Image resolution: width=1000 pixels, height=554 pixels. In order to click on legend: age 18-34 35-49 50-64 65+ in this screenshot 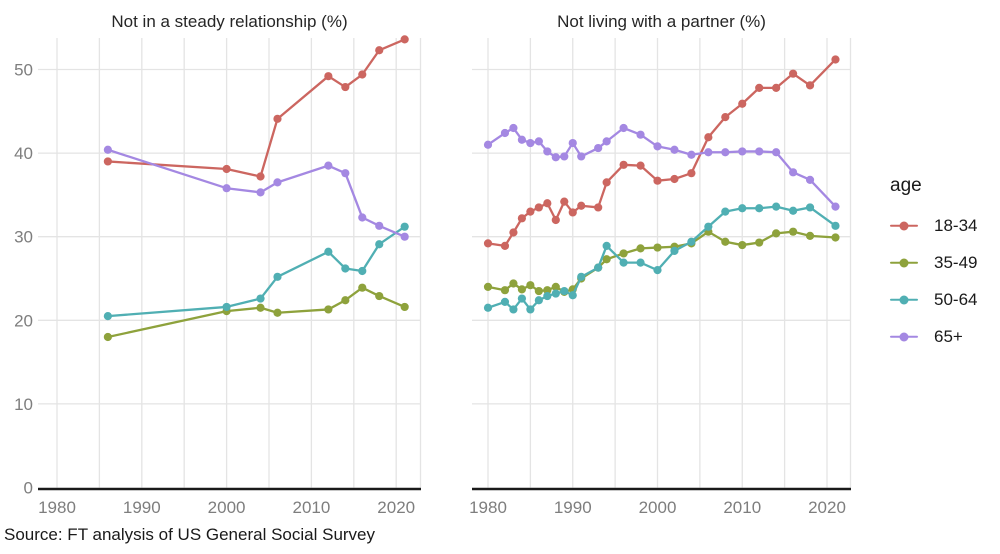, I will do `click(933, 265)`.